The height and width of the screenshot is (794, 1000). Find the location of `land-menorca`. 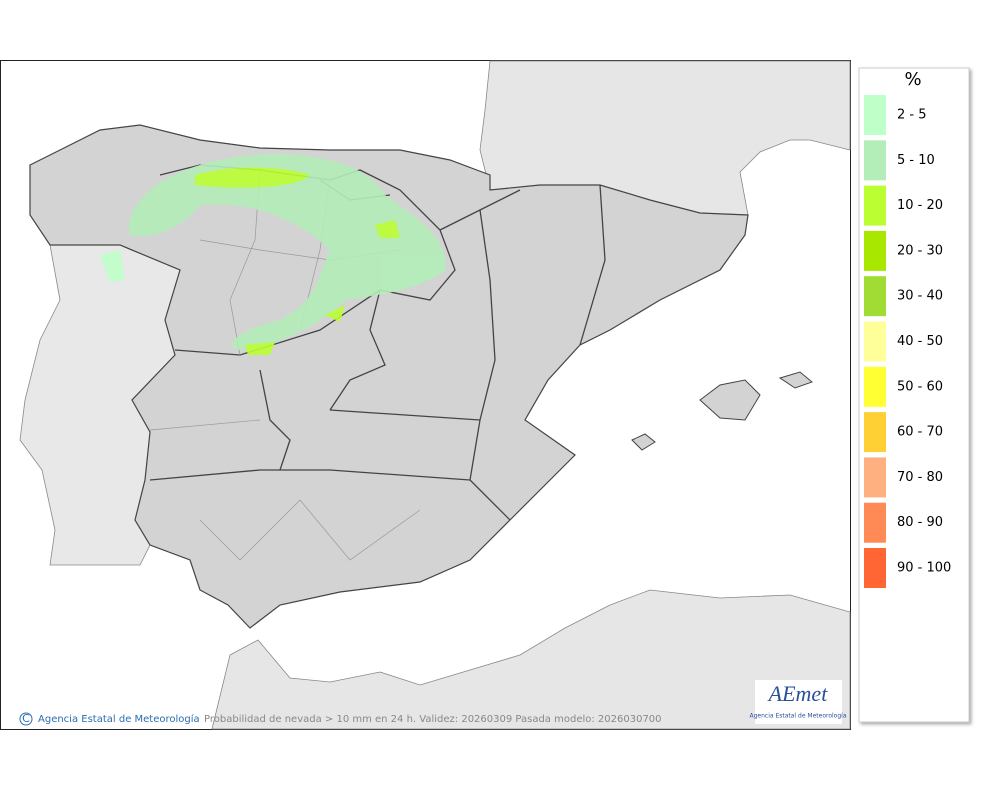

land-menorca is located at coordinates (795, 380).